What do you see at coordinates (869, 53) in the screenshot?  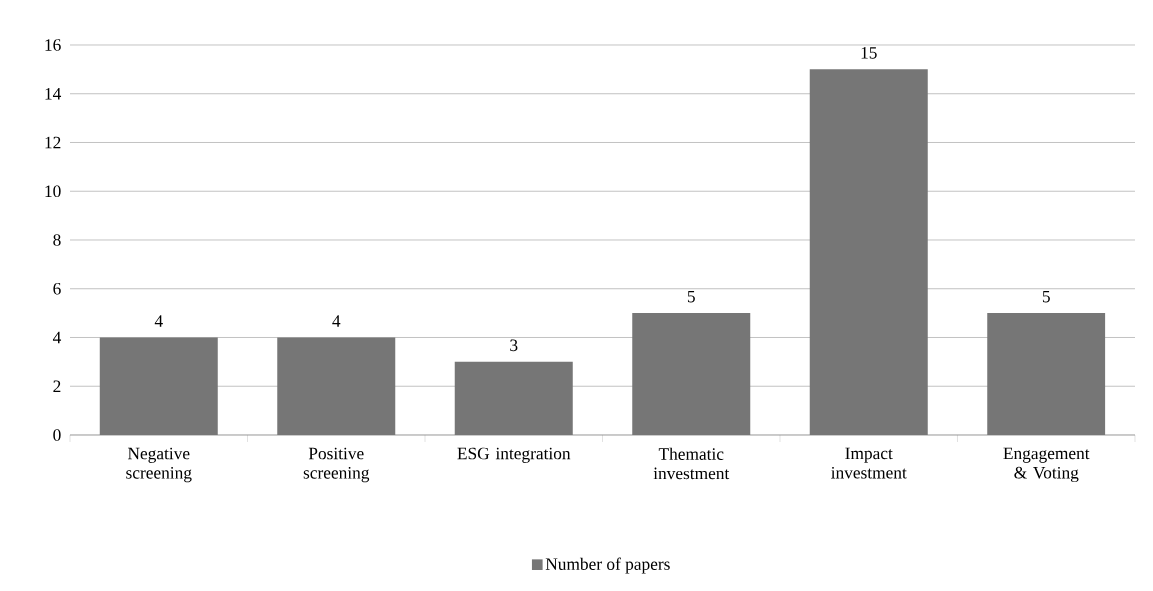 I see `data-label: 15` at bounding box center [869, 53].